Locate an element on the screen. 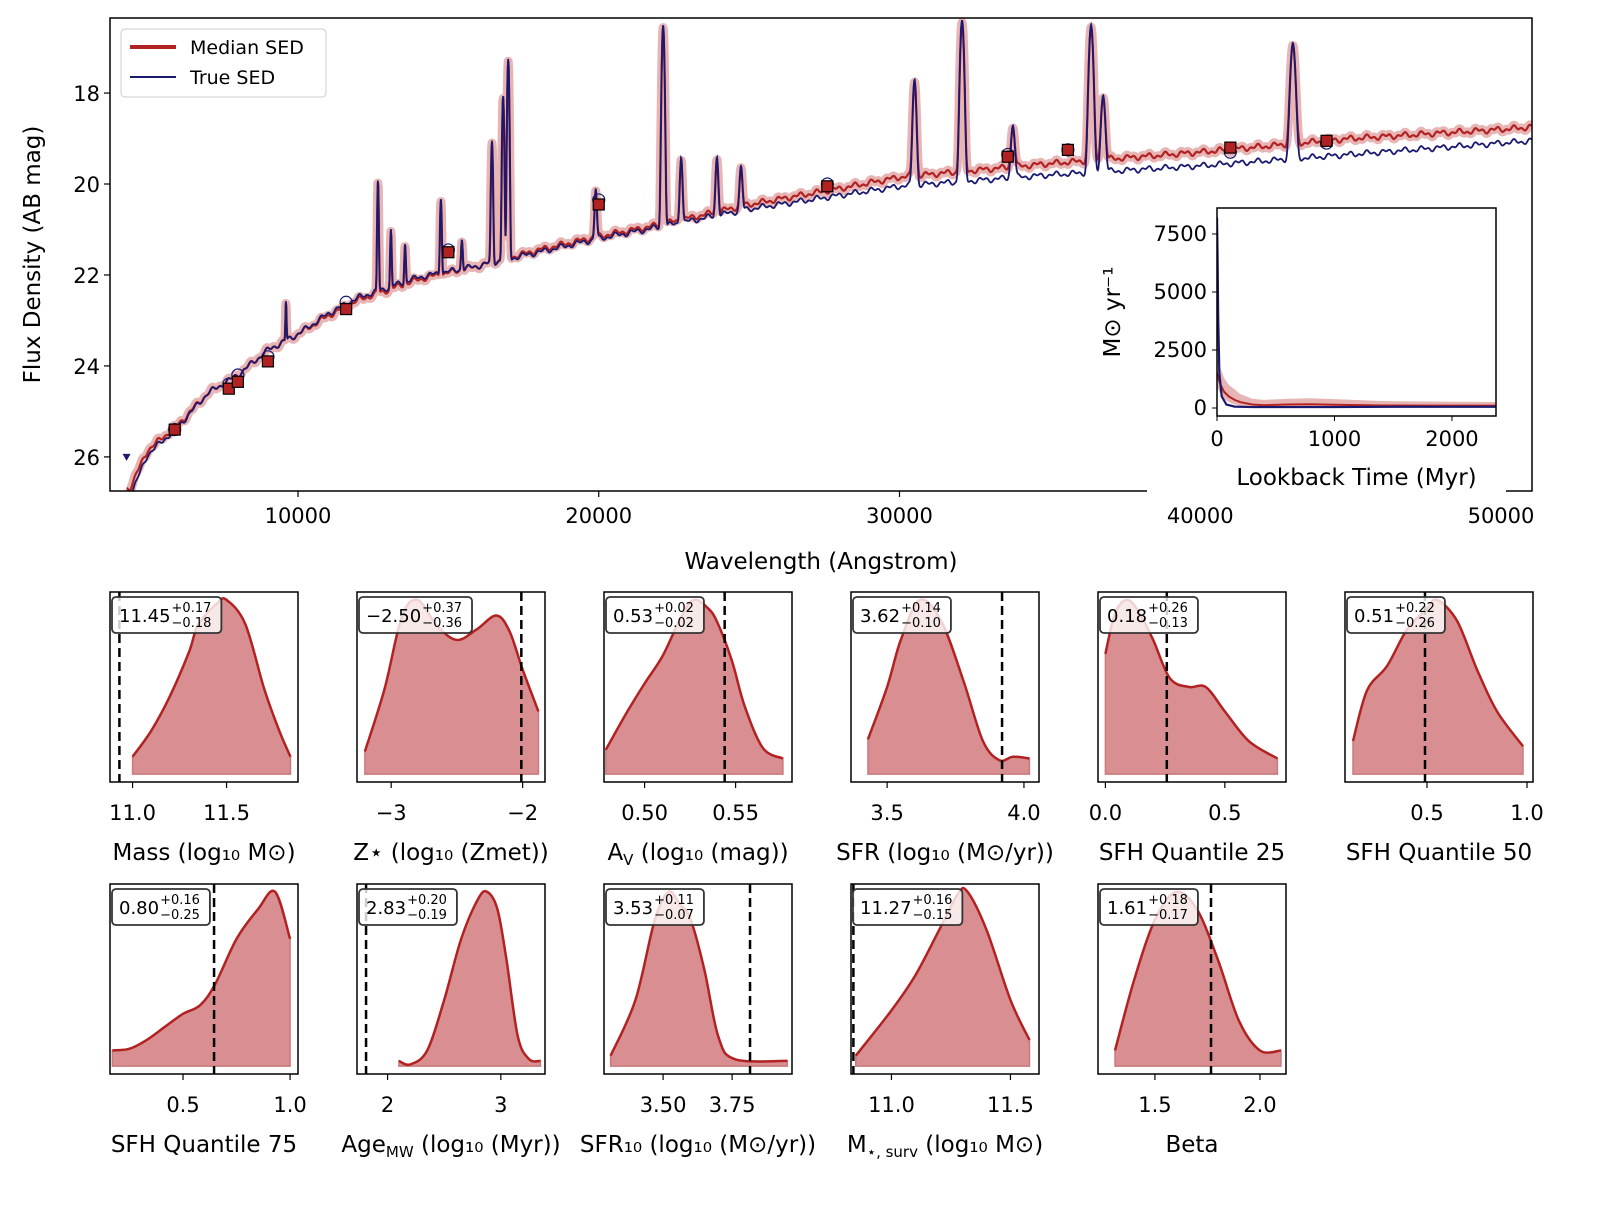 The height and width of the screenshot is (1223, 1623). annotation-lower-error: −0.15 is located at coordinates (933, 915).